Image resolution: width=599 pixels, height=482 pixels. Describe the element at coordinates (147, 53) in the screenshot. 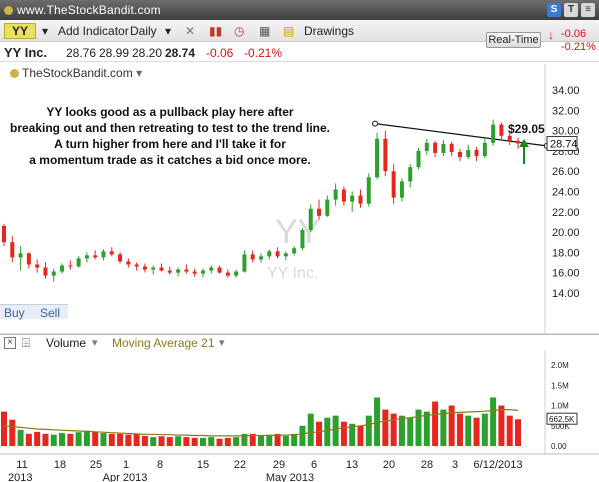

I see `low-value: 28.20` at that location.